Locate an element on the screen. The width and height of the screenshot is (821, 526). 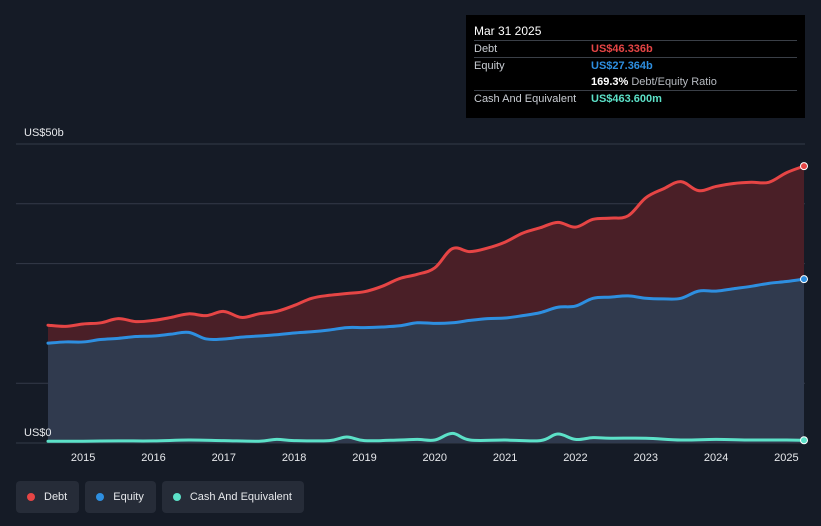
tooltip-row-equity: Equity US$27.364b is located at coordinates (635, 65).